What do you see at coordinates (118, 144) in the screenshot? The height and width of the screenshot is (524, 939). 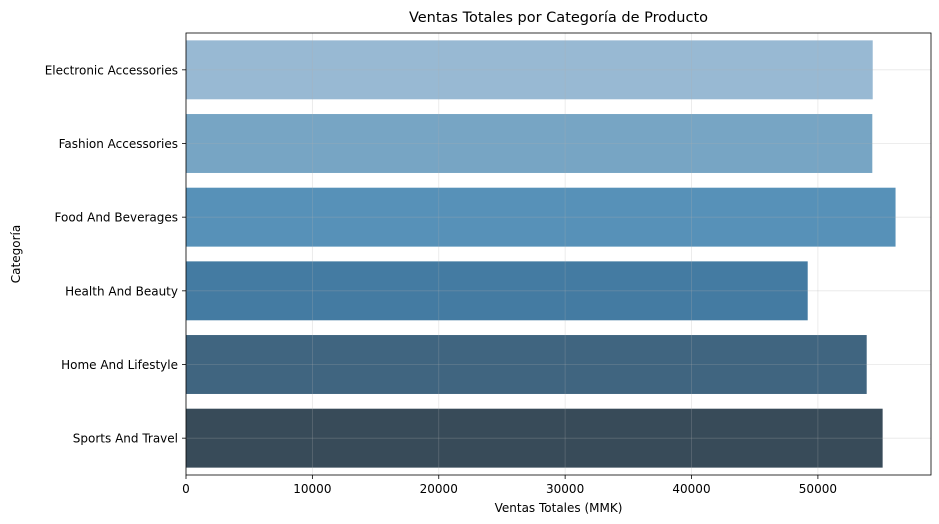 I see `y-tick-label: Fashion Accessories` at bounding box center [118, 144].